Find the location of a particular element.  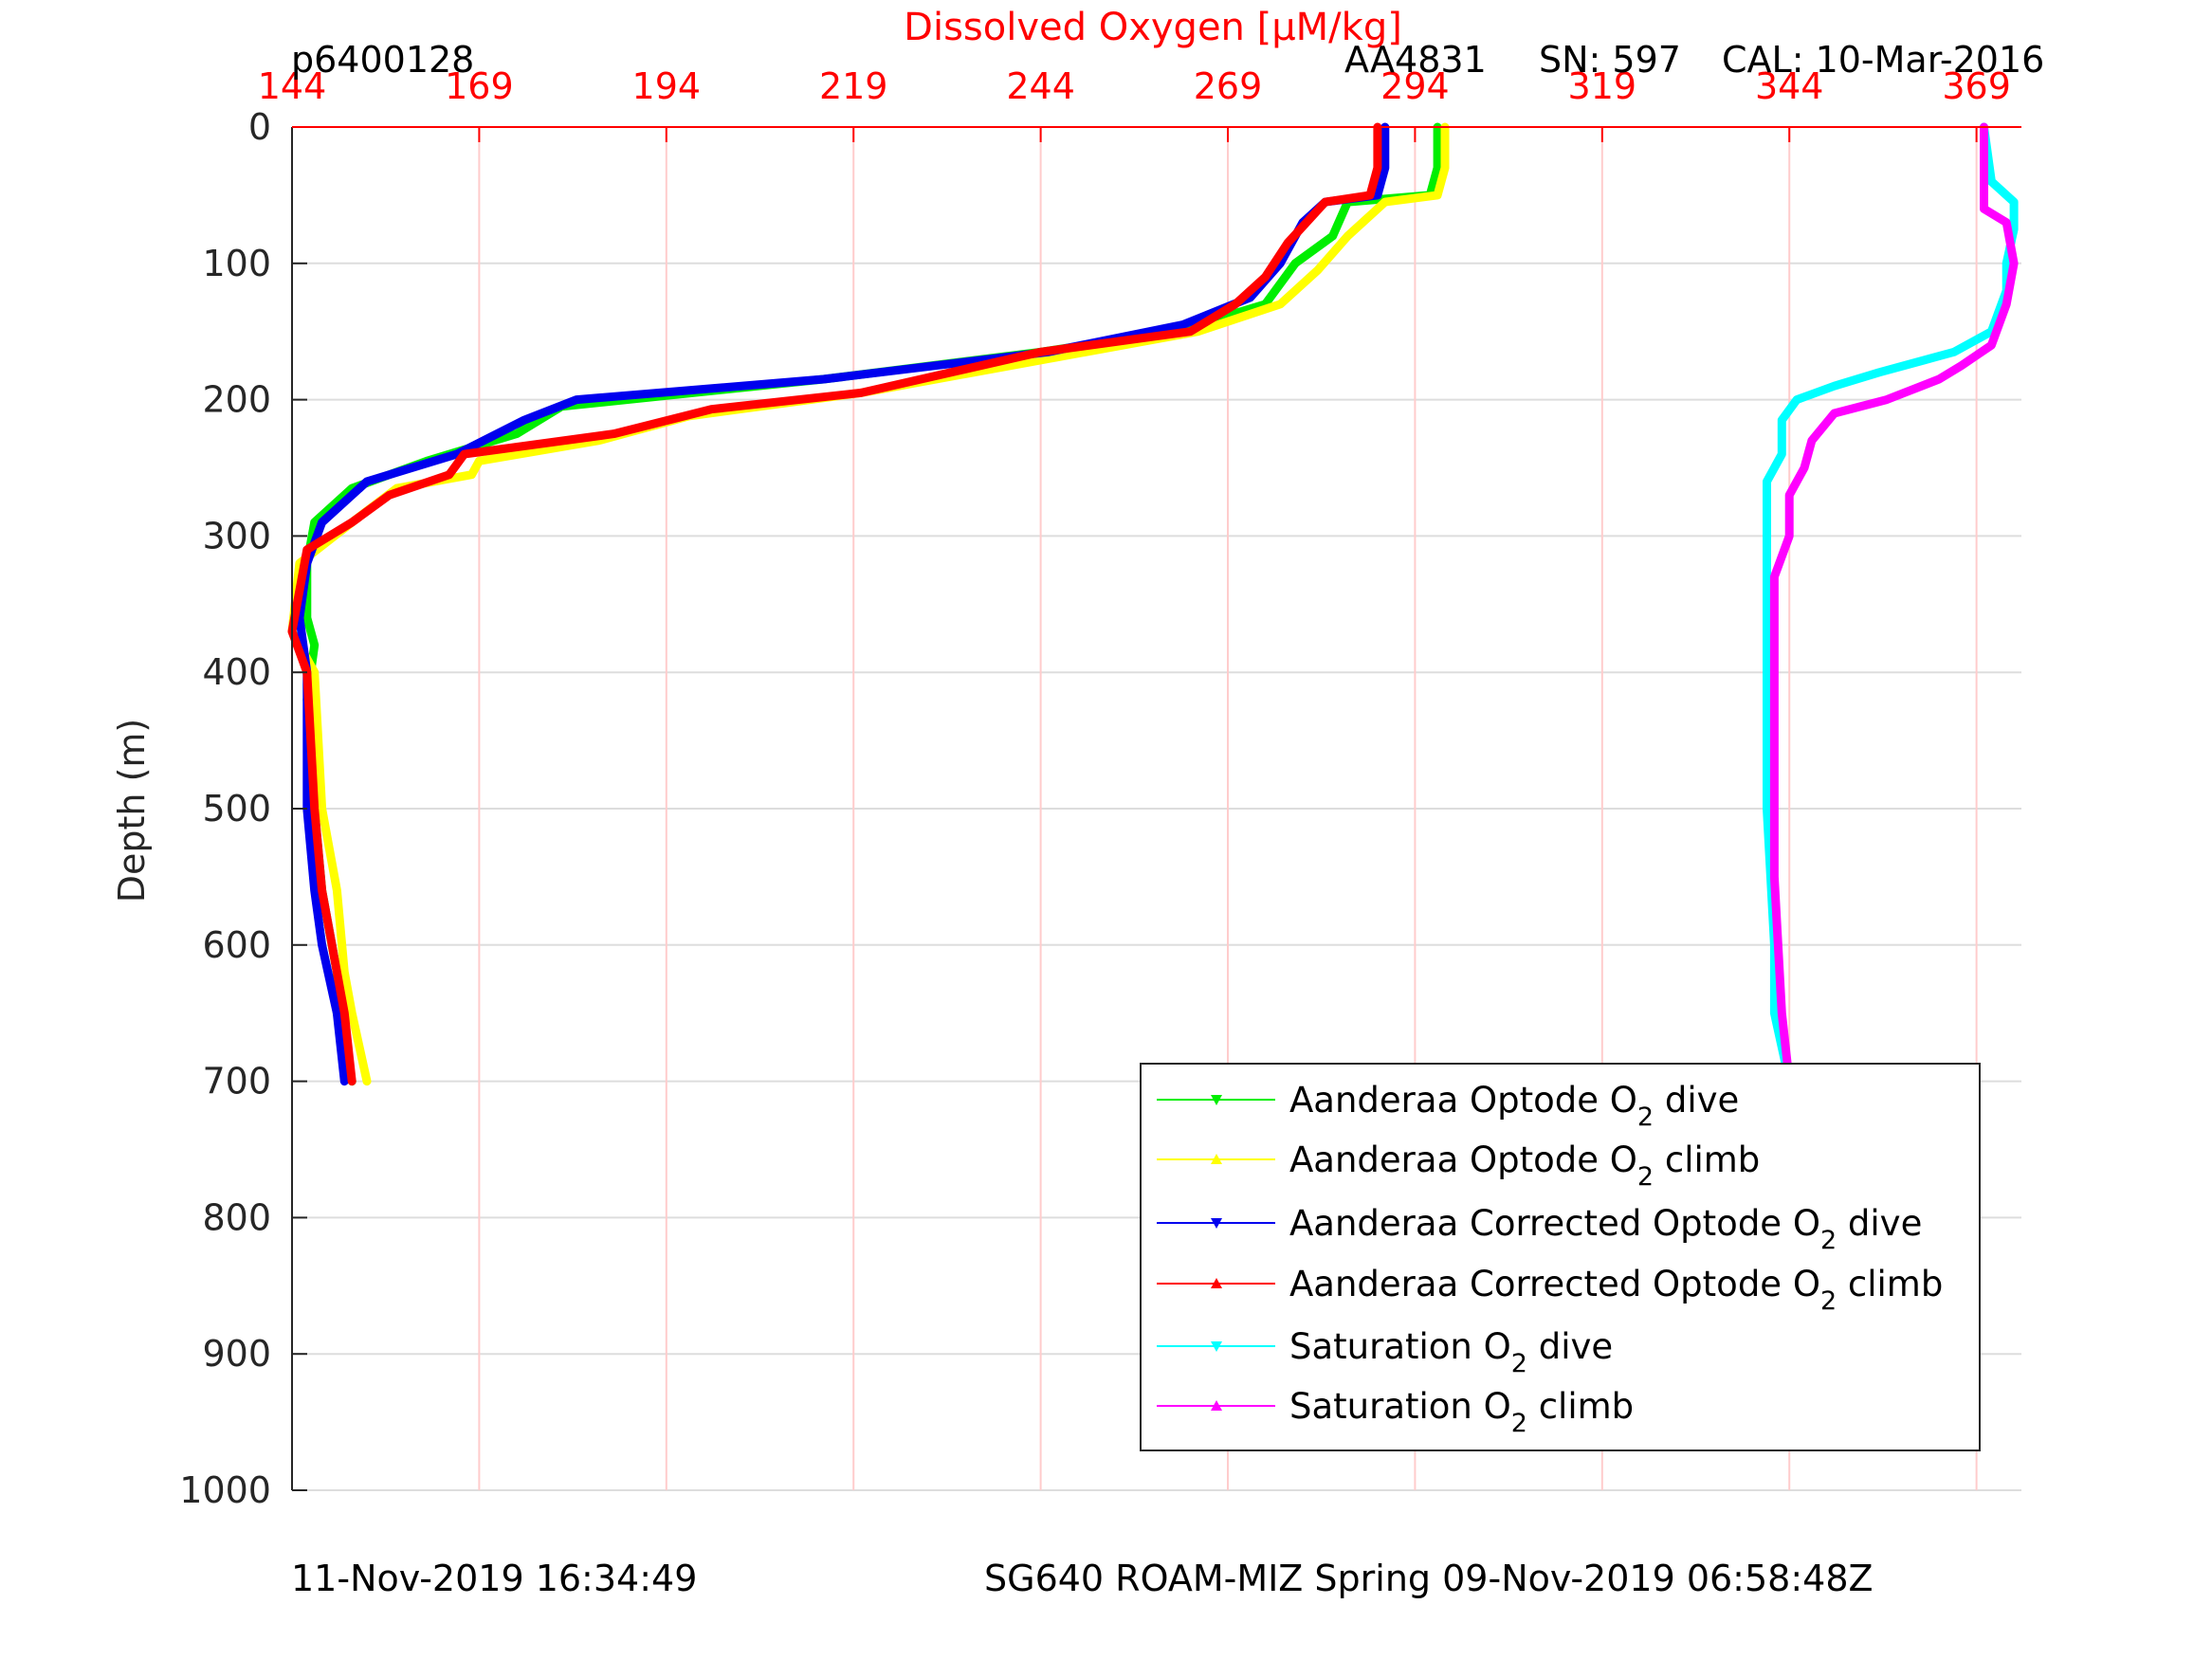

legend-entry: Aanderaa Optode O2 climb is located at coordinates (1524, 1165).